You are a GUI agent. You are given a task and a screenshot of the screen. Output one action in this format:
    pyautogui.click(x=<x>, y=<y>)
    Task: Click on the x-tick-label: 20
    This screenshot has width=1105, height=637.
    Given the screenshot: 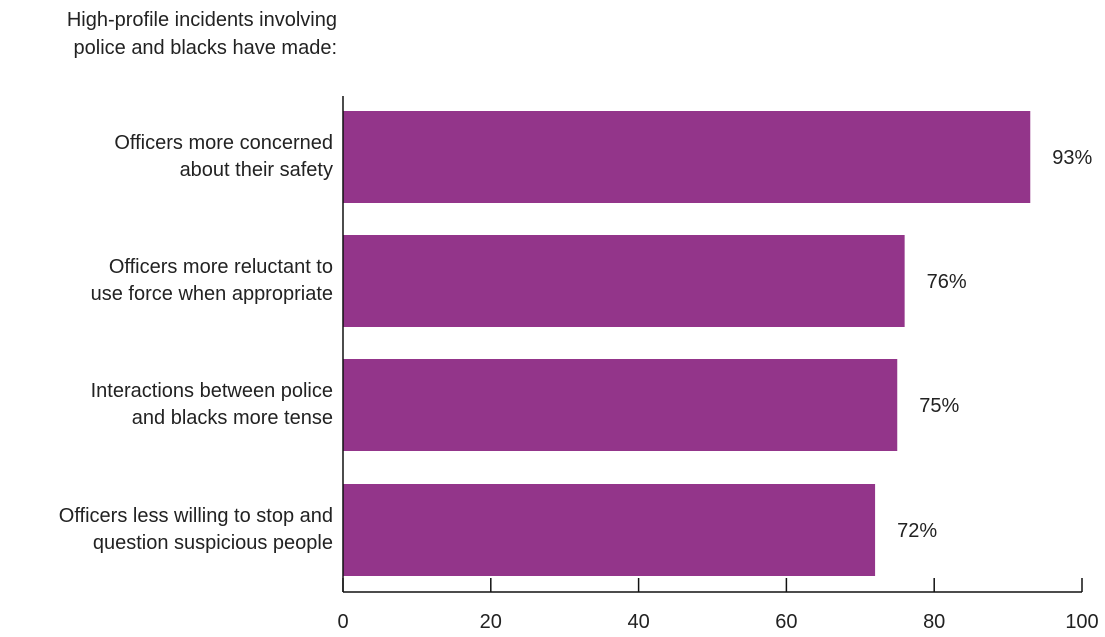 What is the action you would take?
    pyautogui.click(x=491, y=622)
    